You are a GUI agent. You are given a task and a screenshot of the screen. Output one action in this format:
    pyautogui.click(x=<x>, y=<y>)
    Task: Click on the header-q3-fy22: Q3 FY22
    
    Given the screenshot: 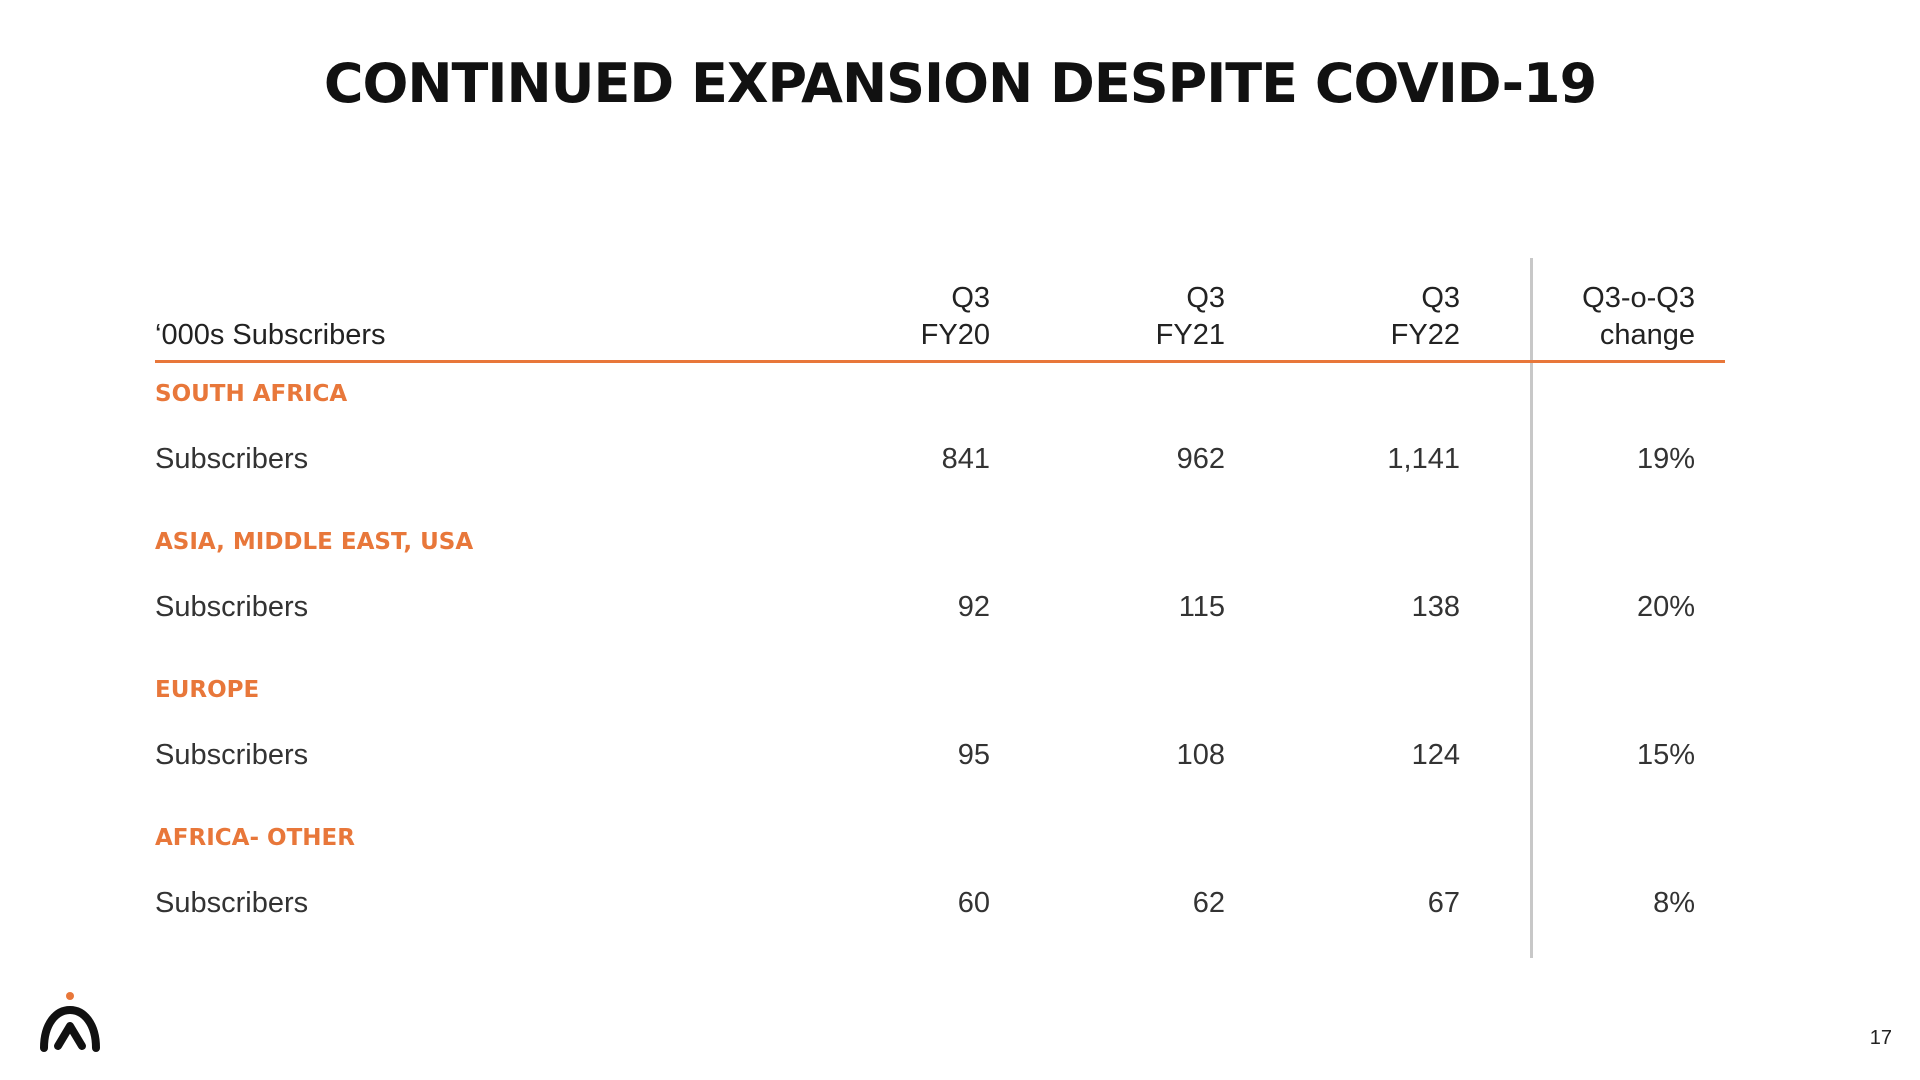 What is the action you would take?
    pyautogui.click(x=1425, y=316)
    